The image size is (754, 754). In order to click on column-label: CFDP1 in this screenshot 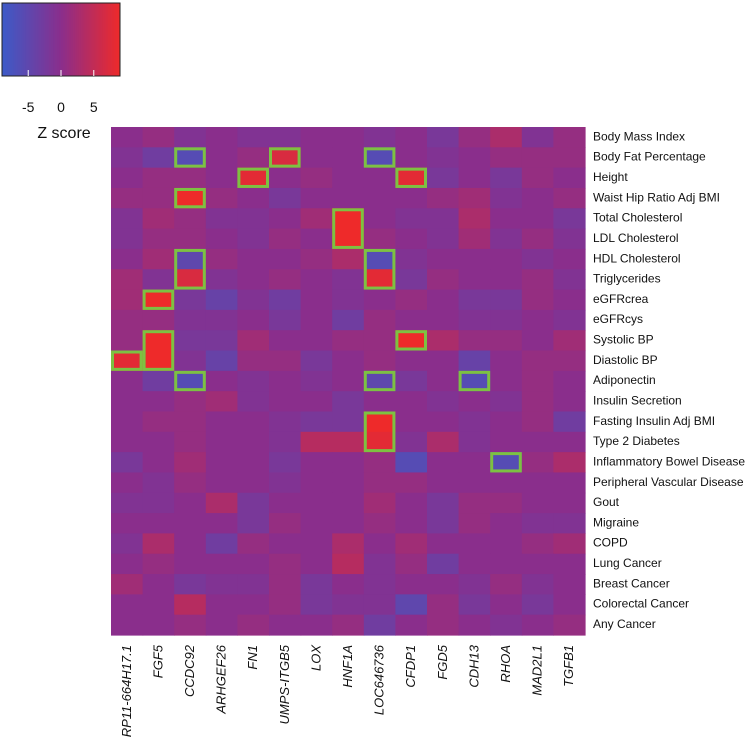, I will do `click(410, 666)`.